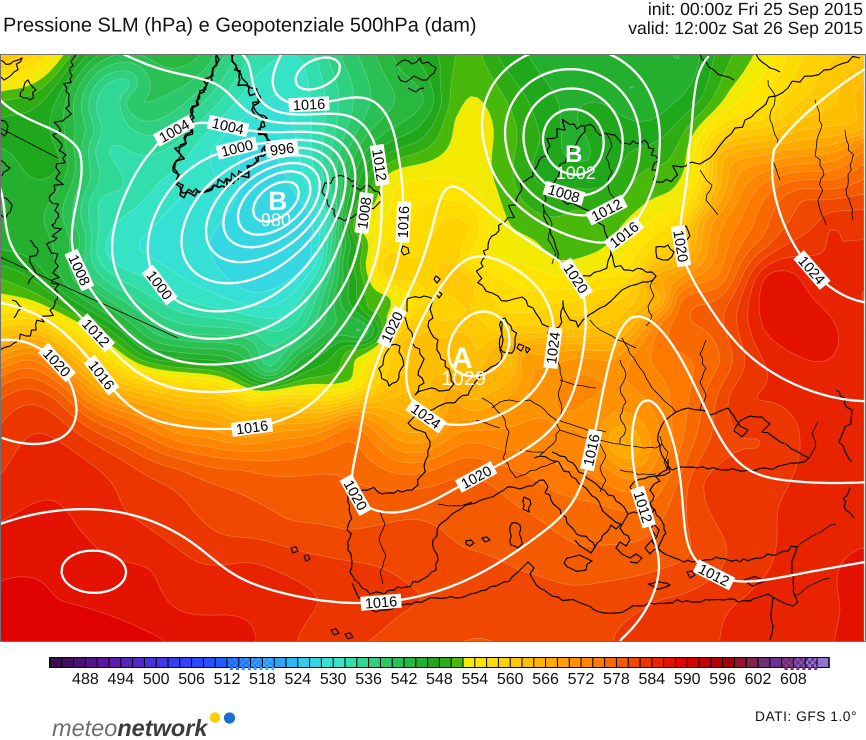 The height and width of the screenshot is (740, 866). Describe the element at coordinates (297, 679) in the screenshot. I see `svg-text: 524` at that location.